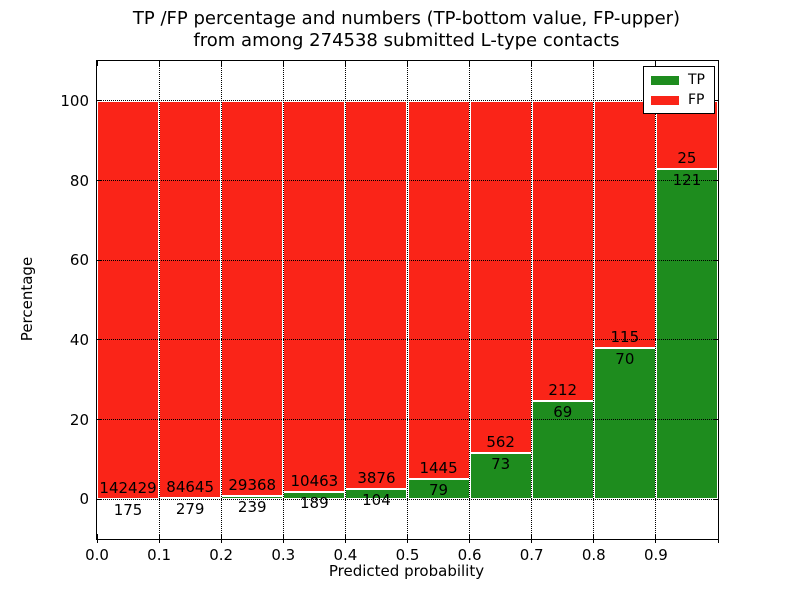 The width and height of the screenshot is (800, 600). I want to click on tp-count-label: 104, so click(376, 499).